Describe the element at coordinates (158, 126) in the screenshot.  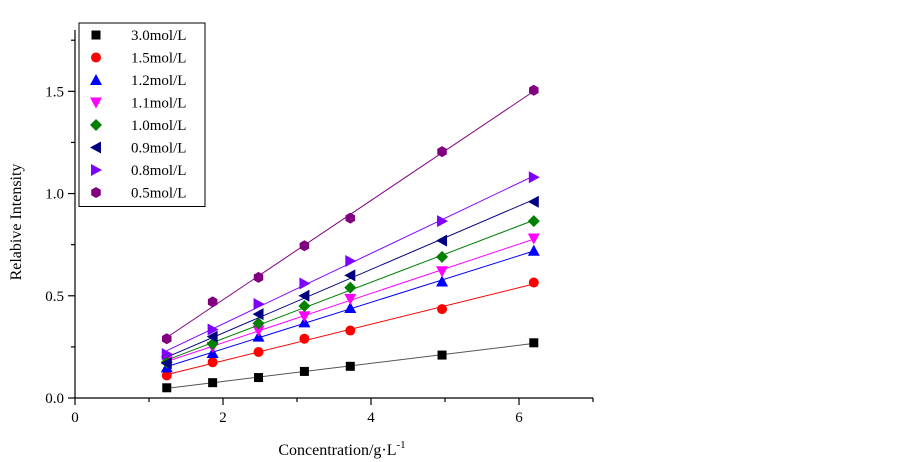
I see `legend-label: 1.0mol/L` at that location.